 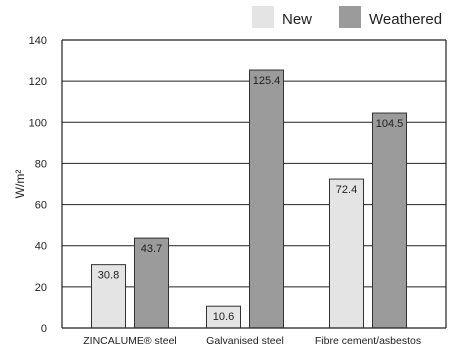 I want to click on bar-value-label: 104.5, so click(x=390, y=124).